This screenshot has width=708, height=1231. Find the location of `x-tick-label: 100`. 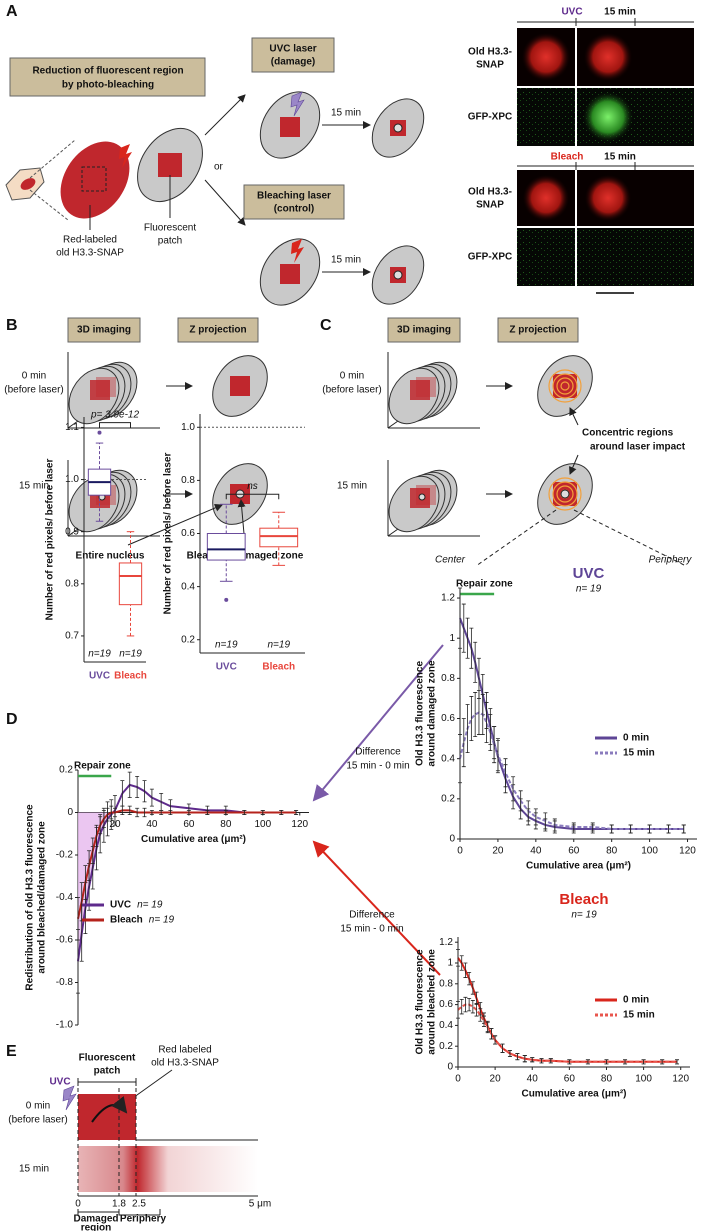

x-tick-label: 100 is located at coordinates (649, 851).